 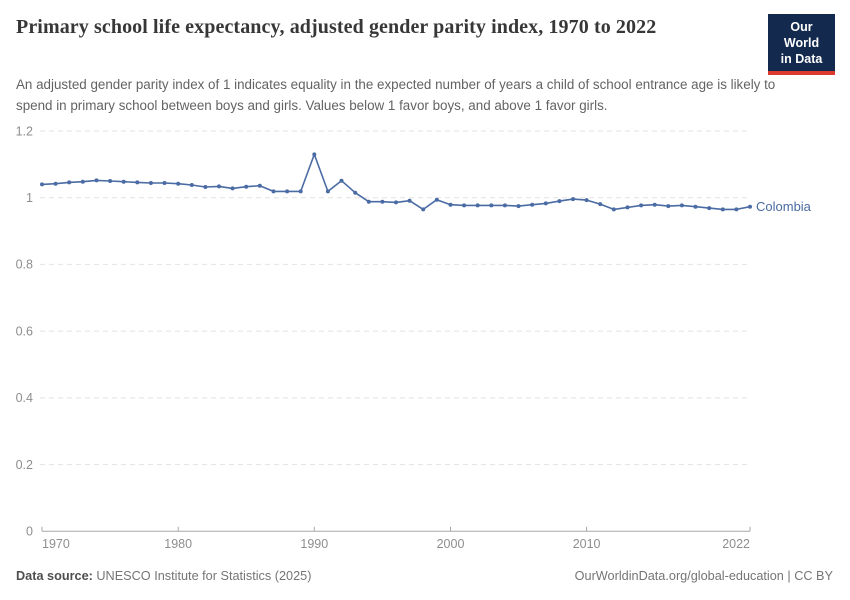 What do you see at coordinates (801, 35) in the screenshot?
I see `owid-logo-line1: Our World` at bounding box center [801, 35].